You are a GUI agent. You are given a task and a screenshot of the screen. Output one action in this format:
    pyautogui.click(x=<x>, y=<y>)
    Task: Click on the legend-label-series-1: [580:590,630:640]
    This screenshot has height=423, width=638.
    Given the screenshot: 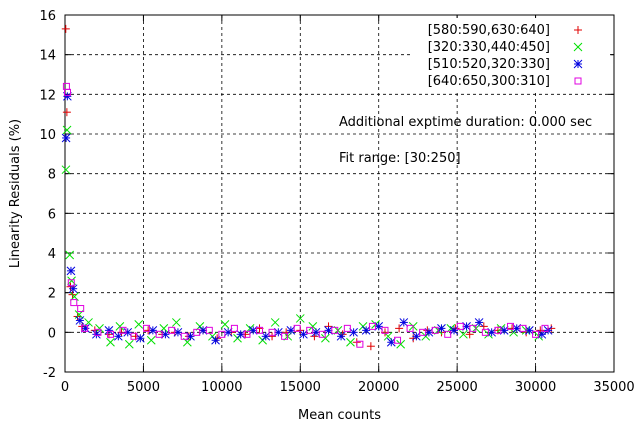 What is the action you would take?
    pyautogui.click(x=489, y=30)
    